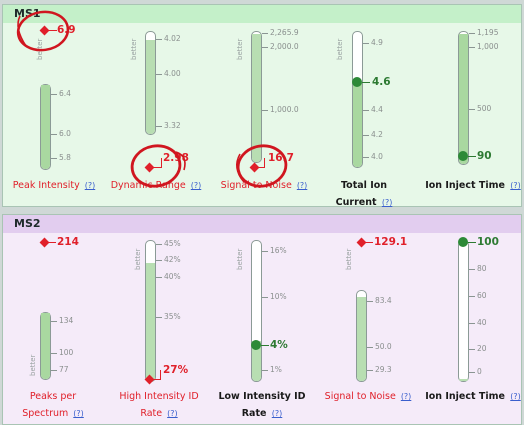 This screenshot has width=524, height=425. I want to click on dynamic-range-connector-vertical, so click(161, 163).